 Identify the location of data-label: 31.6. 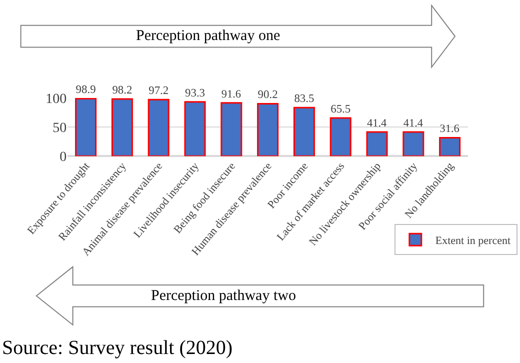
(450, 129).